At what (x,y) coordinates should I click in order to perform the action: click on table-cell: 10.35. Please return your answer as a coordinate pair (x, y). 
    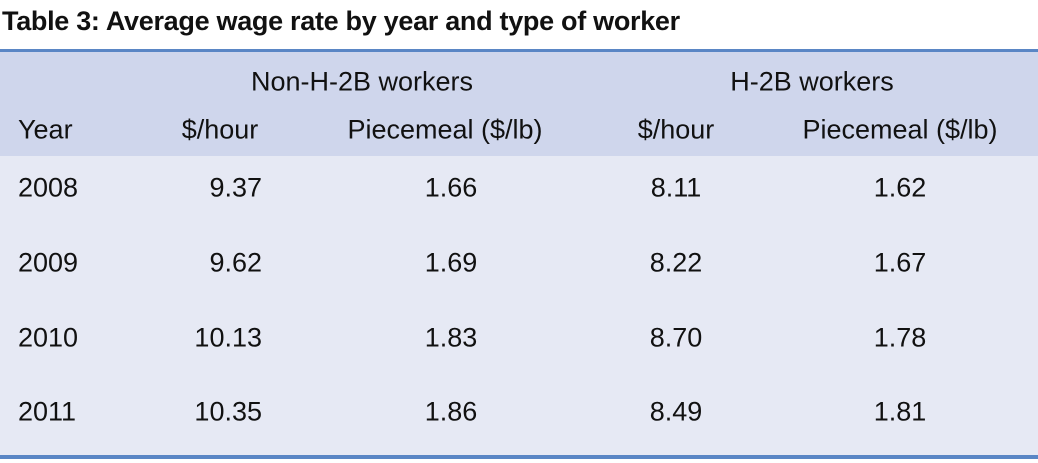
    Looking at the image, I should click on (228, 411).